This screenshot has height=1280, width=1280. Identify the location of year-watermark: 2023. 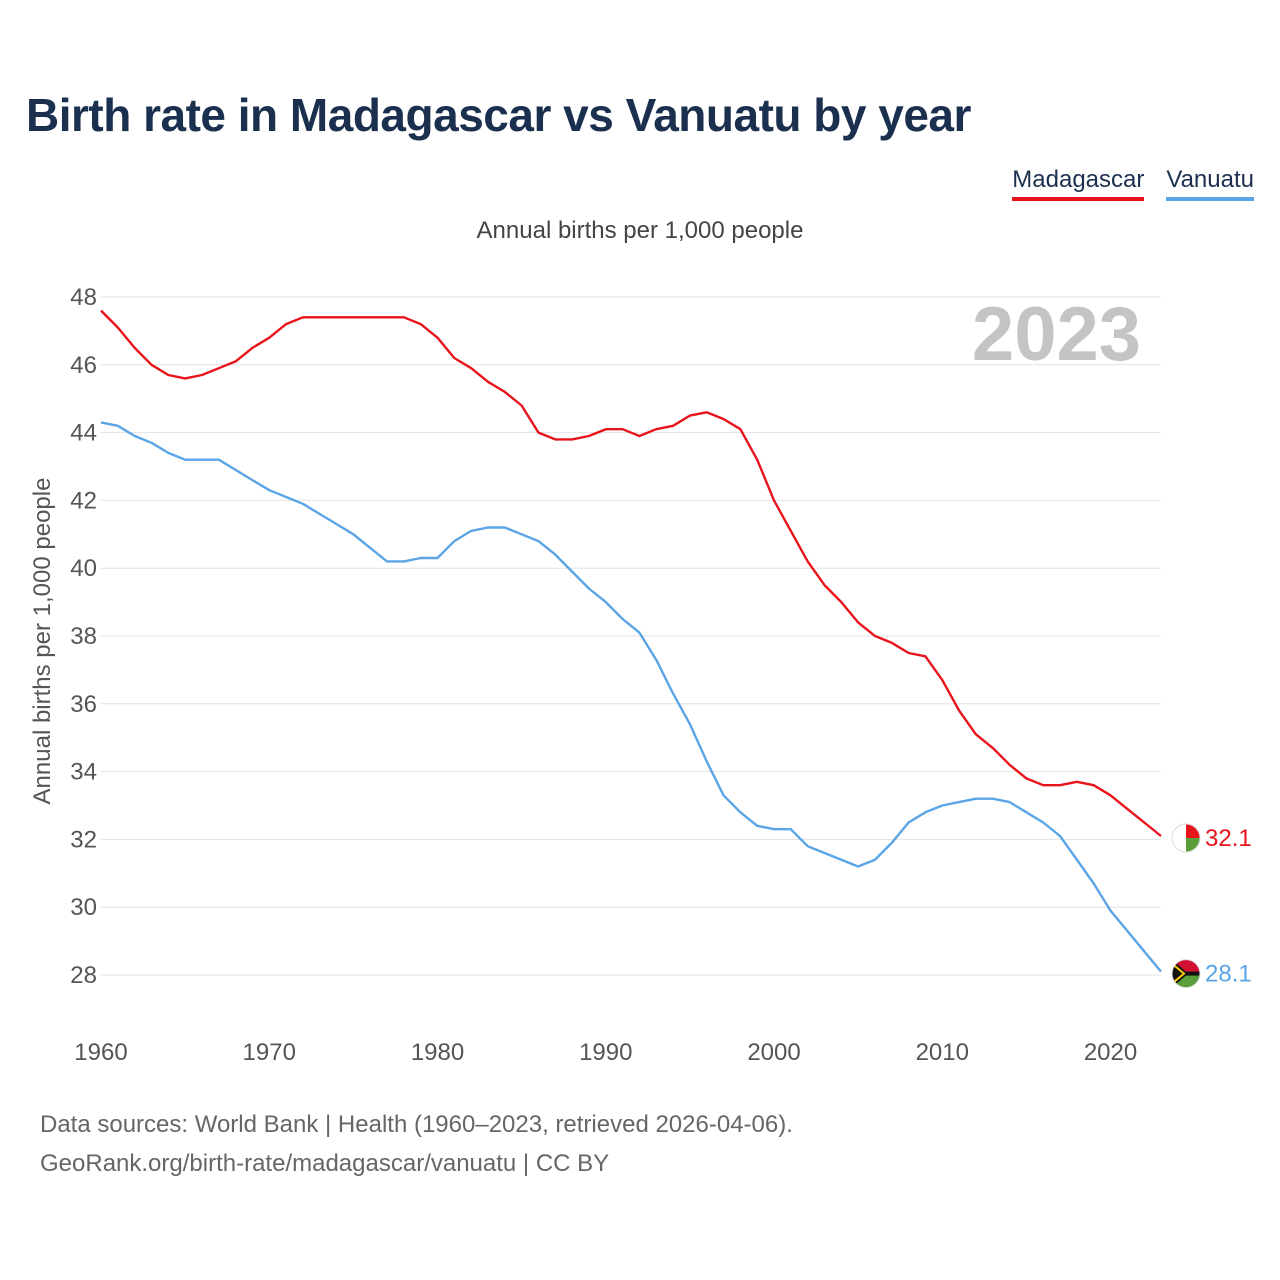
(1056, 334).